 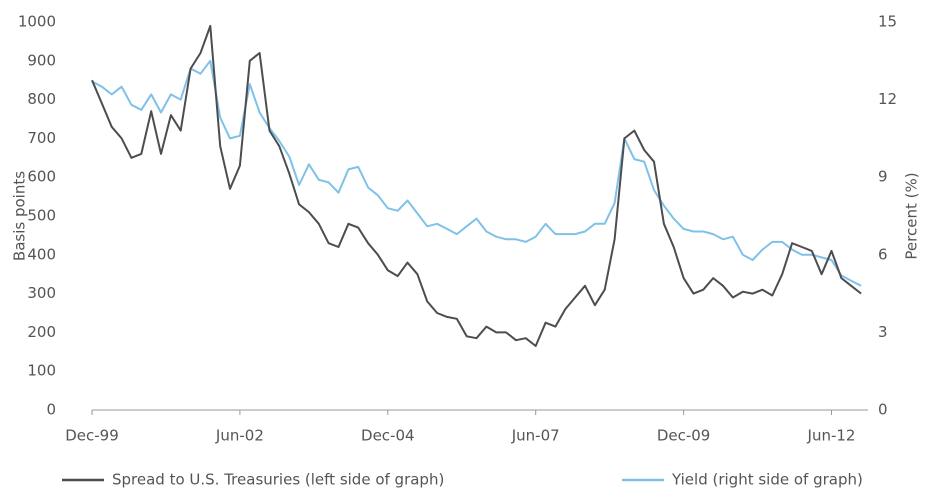 What do you see at coordinates (883, 332) in the screenshot?
I see `y2-tick-label: 3` at bounding box center [883, 332].